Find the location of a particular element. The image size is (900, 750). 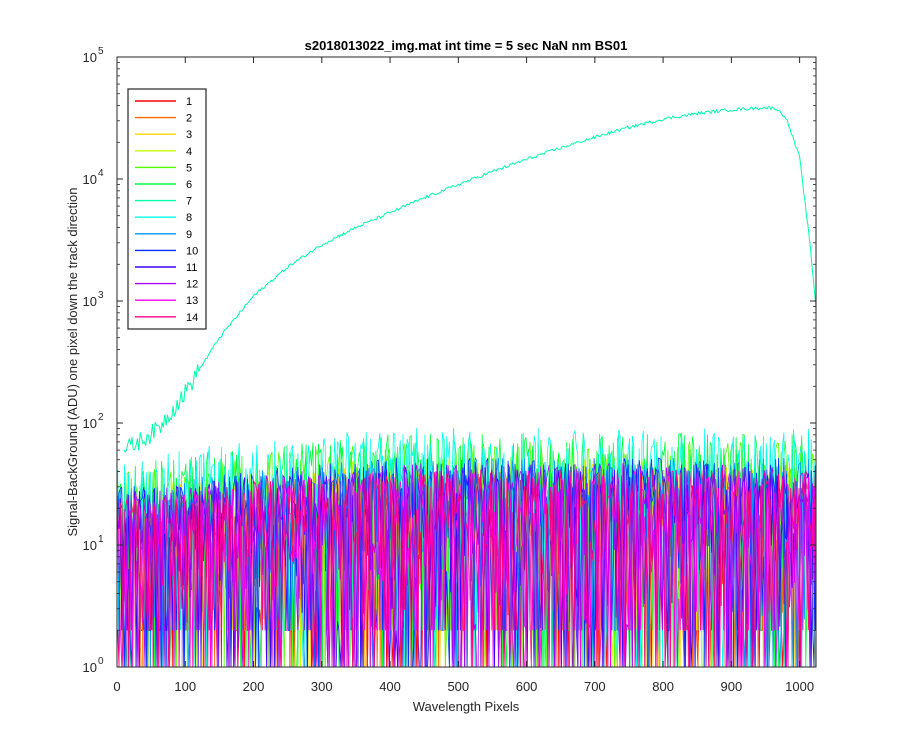

legend-label-13: 13 is located at coordinates (192, 301).